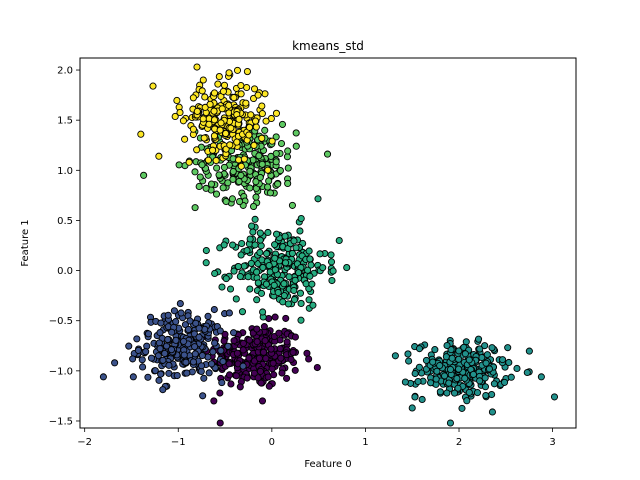 This screenshot has height=480, width=640. Describe the element at coordinates (61, 371) in the screenshot. I see `y-tick-label: −1.0` at that location.